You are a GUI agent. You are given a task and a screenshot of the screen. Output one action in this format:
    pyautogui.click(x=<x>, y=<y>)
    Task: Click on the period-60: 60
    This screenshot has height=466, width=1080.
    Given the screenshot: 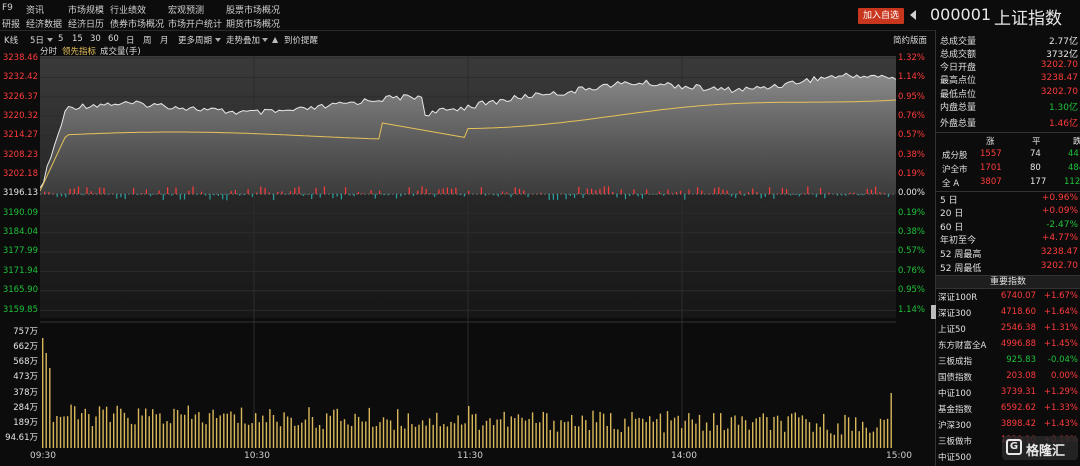 What is the action you would take?
    pyautogui.click(x=113, y=39)
    